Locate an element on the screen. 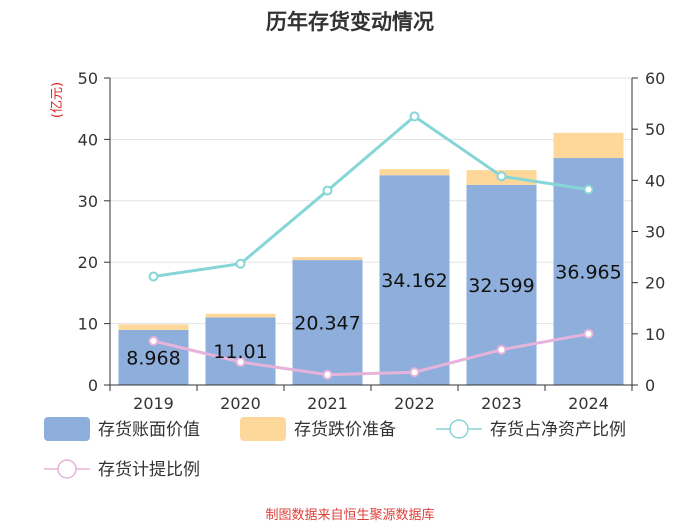 The height and width of the screenshot is (525, 700). legend-book-value-label: 存货账面价值 is located at coordinates (149, 430).